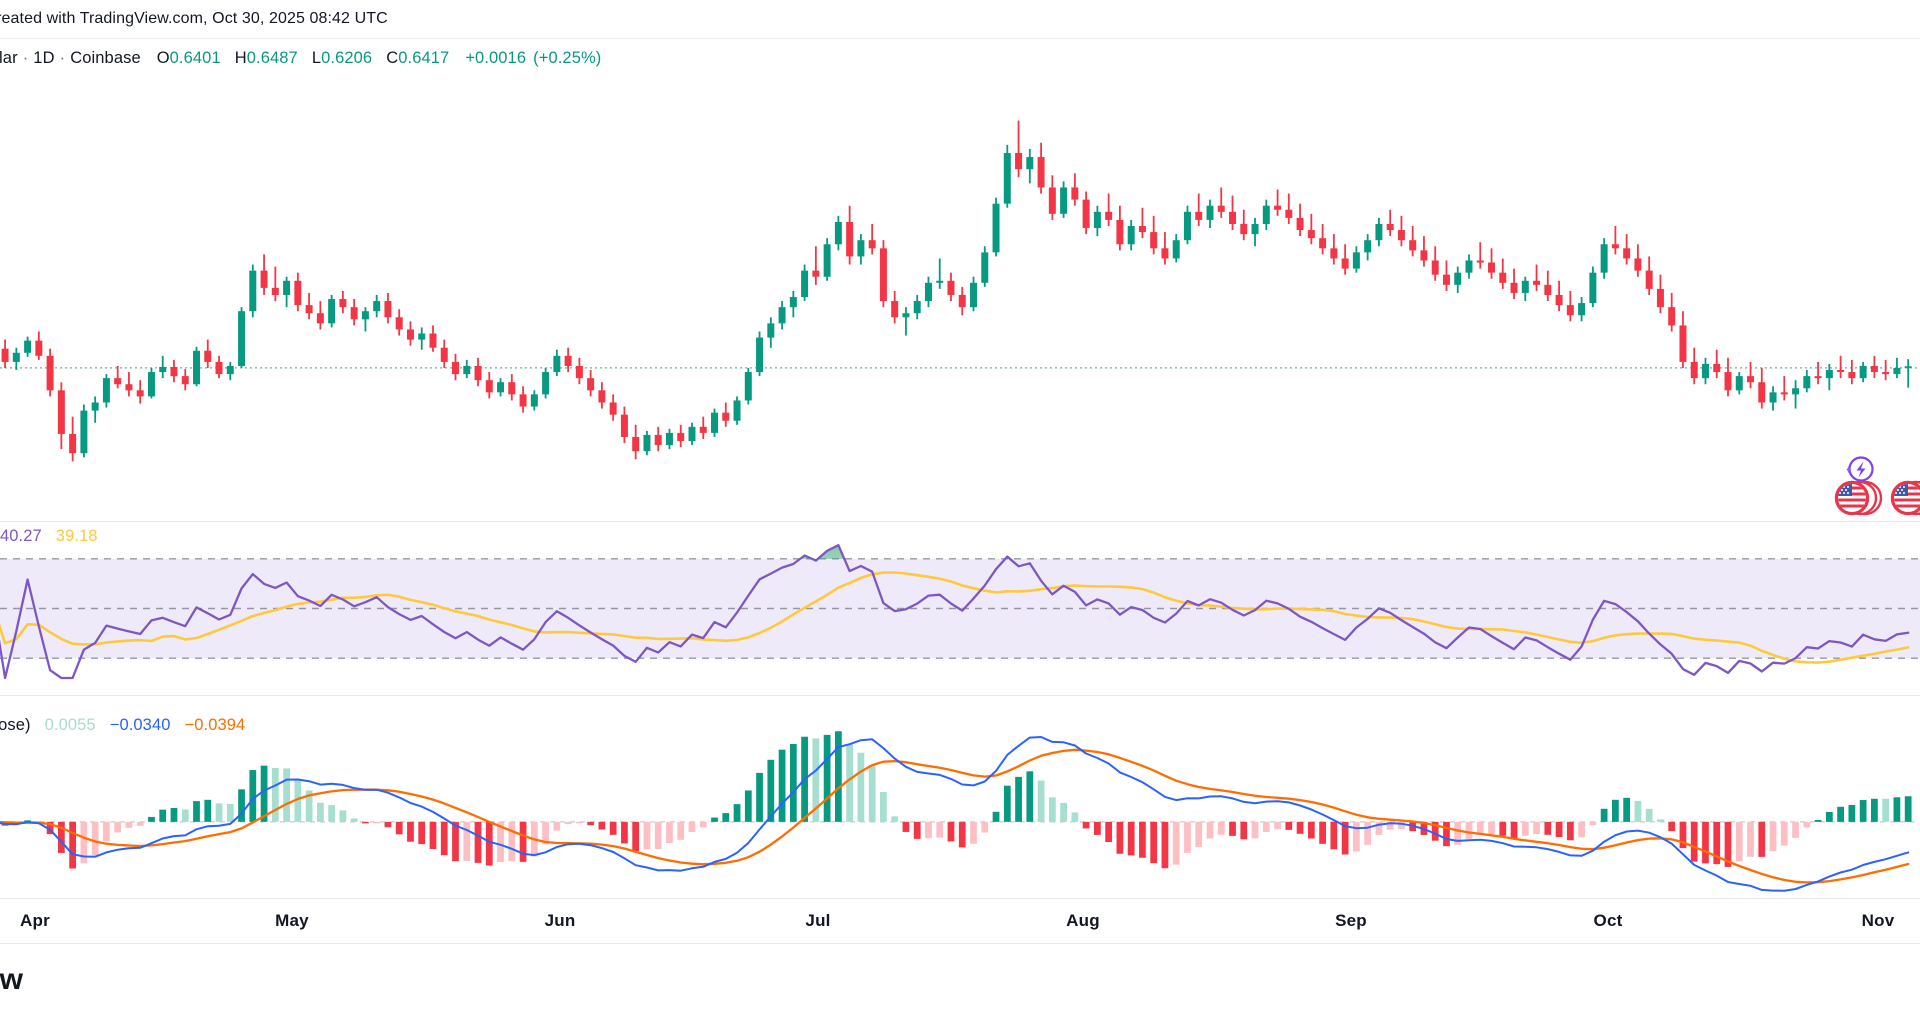 This screenshot has width=1920, height=1024. I want to click on ohlc-low: L0.6206, so click(342, 58).